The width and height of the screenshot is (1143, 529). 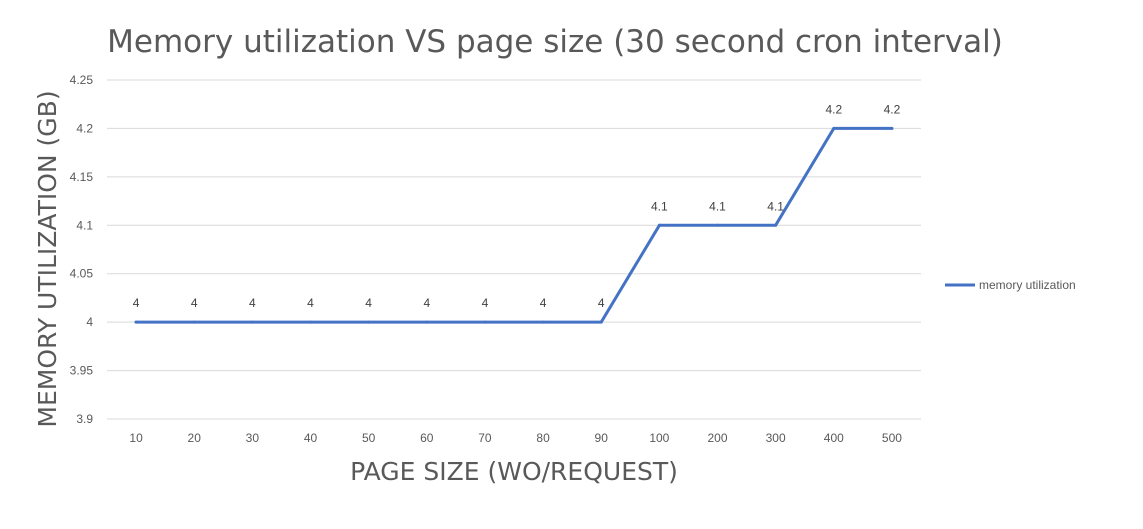 I want to click on x-tick-label: 50, so click(x=369, y=438).